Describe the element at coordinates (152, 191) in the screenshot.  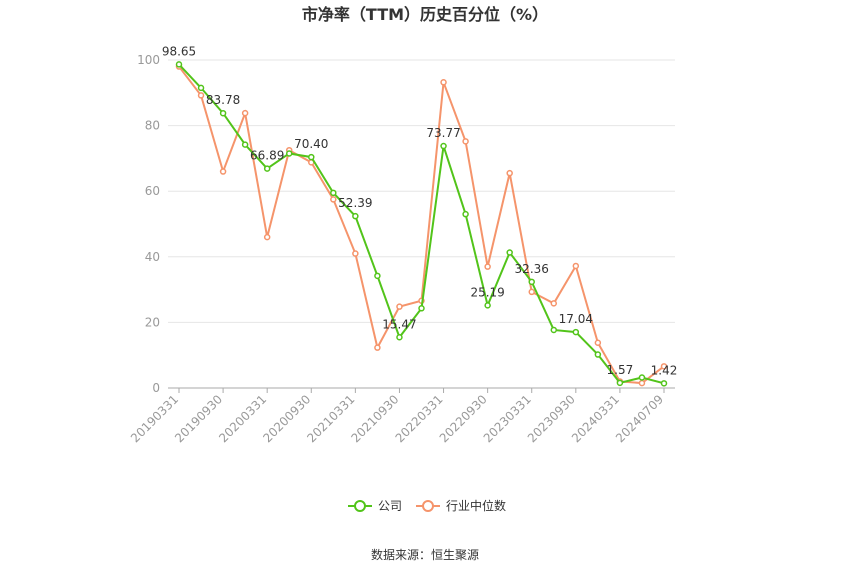
I see `y-tick-label: 60` at that location.